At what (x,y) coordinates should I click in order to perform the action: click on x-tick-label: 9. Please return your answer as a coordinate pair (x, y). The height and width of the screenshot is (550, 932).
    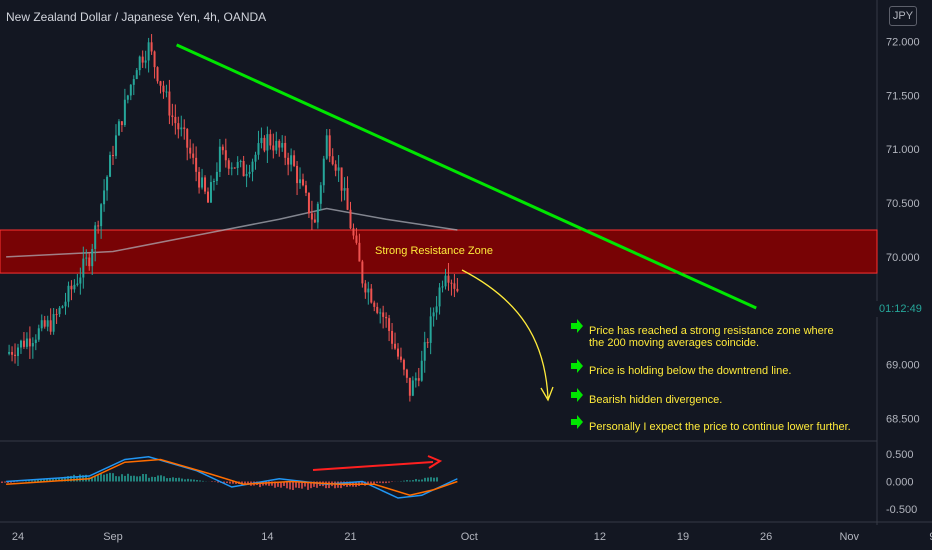
    Looking at the image, I should click on (930, 537).